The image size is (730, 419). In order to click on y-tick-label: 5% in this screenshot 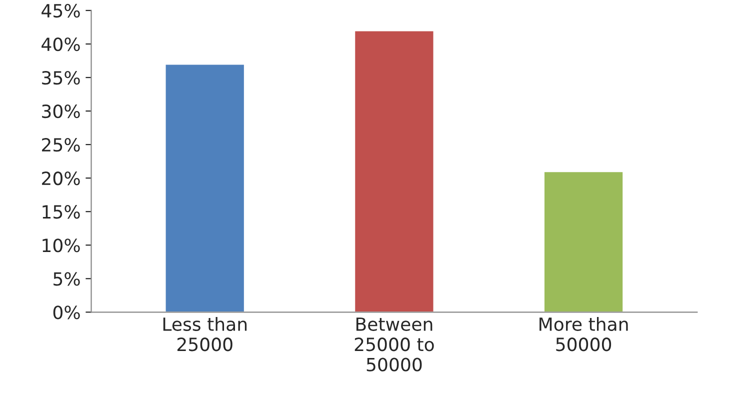, I will do `click(67, 279)`.